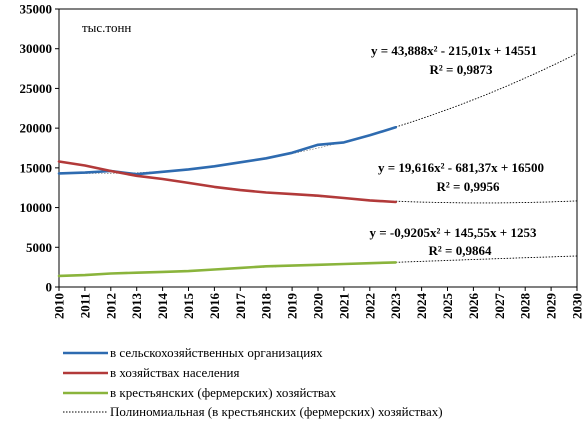  Describe the element at coordinates (577, 306) in the screenshot. I see `x-tick-label: 2030` at that location.